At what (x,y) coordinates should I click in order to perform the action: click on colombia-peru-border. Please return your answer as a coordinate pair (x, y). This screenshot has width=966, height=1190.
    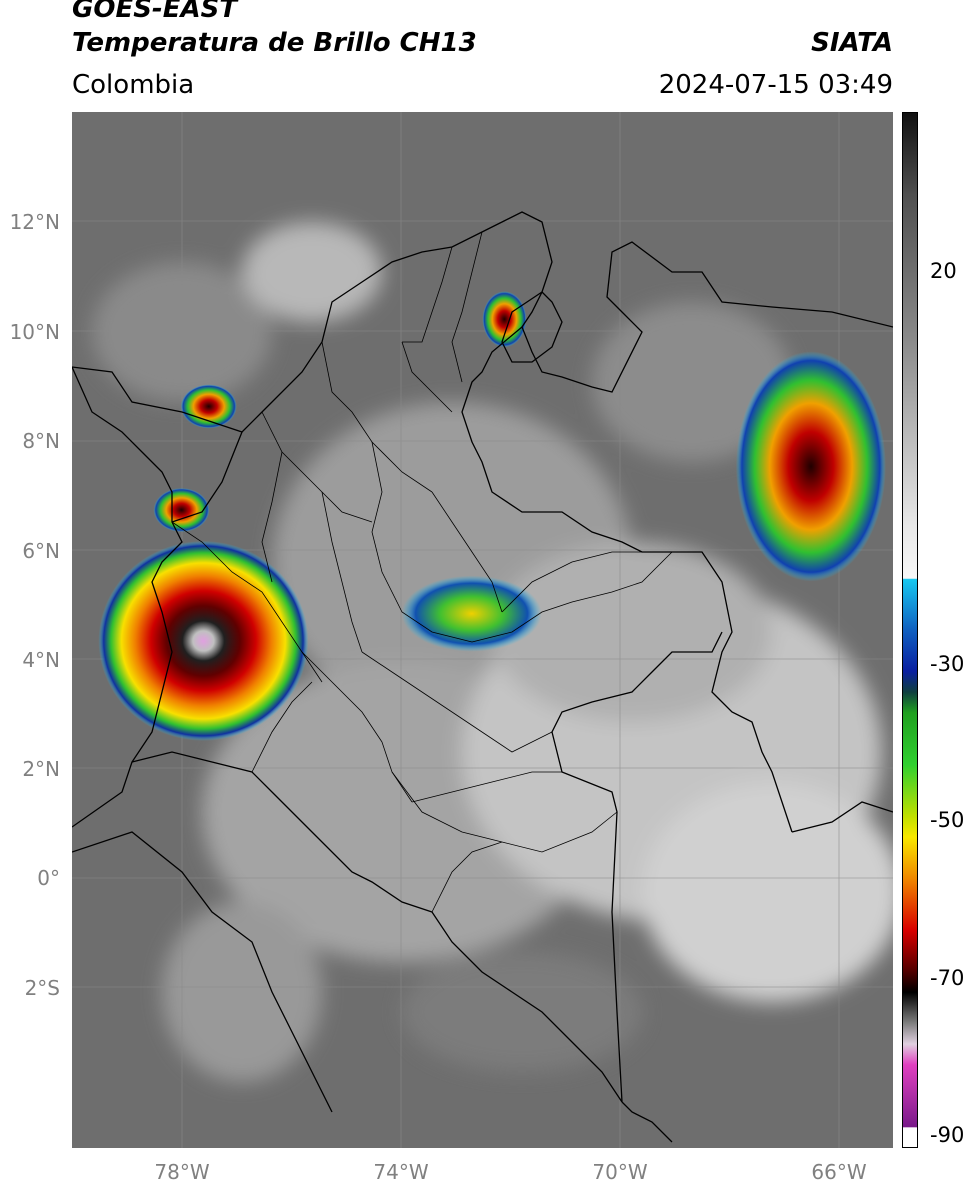
    Looking at the image, I should click on (527, 1007).